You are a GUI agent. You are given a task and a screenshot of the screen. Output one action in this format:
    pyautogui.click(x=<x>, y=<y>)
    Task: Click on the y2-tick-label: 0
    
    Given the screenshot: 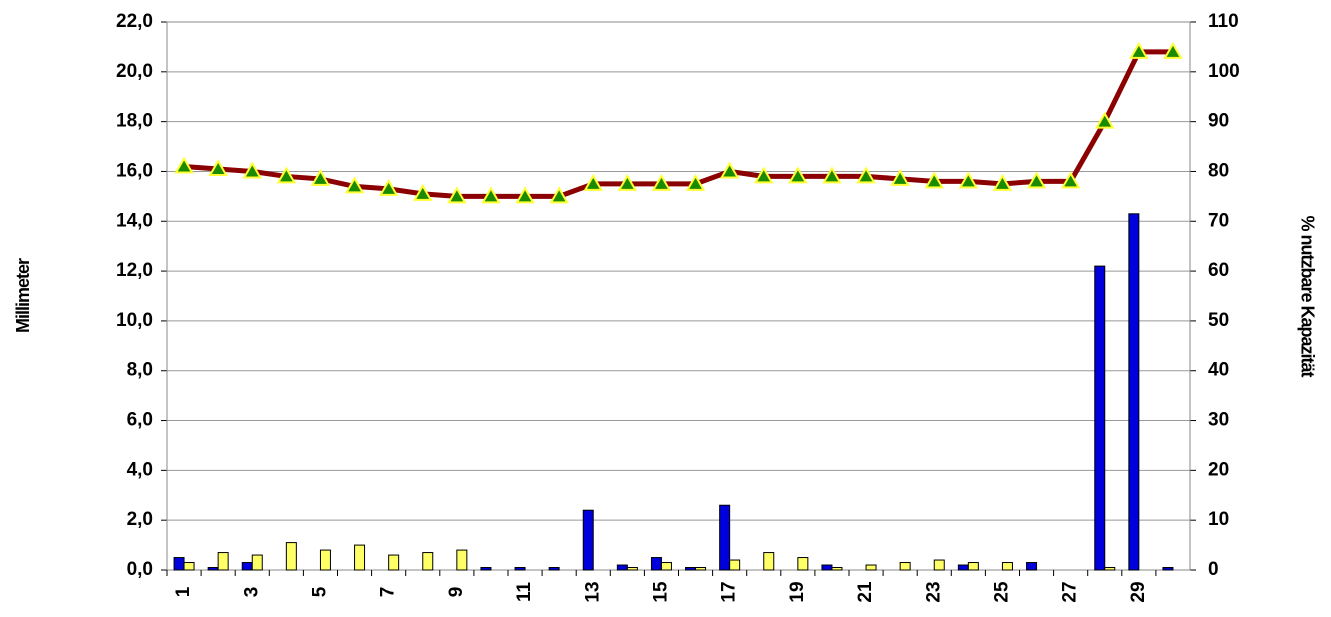 What is the action you would take?
    pyautogui.click(x=1213, y=569)
    